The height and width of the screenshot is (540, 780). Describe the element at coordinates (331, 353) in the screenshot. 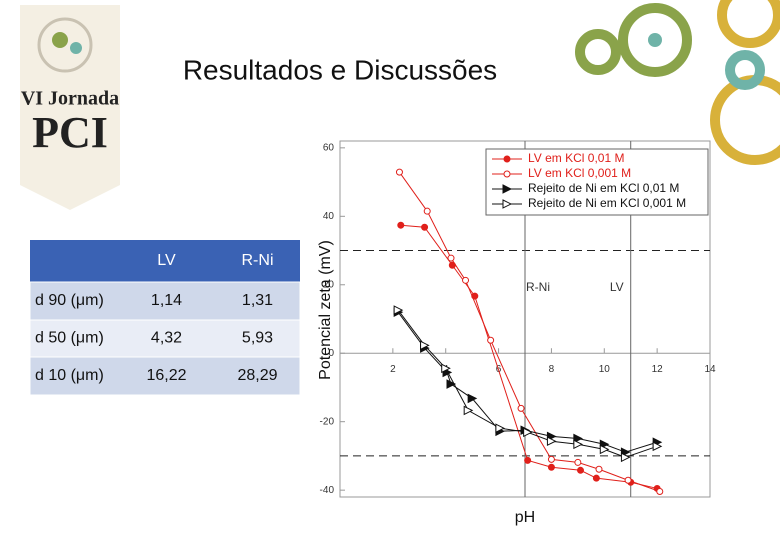

I see `y-tick-label: 0` at that location.